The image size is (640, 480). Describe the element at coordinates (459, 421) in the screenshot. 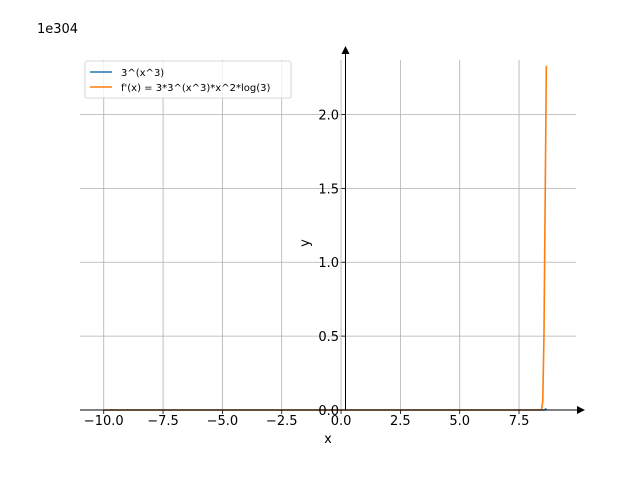

I see `x-tick-label: 5.0` at that location.